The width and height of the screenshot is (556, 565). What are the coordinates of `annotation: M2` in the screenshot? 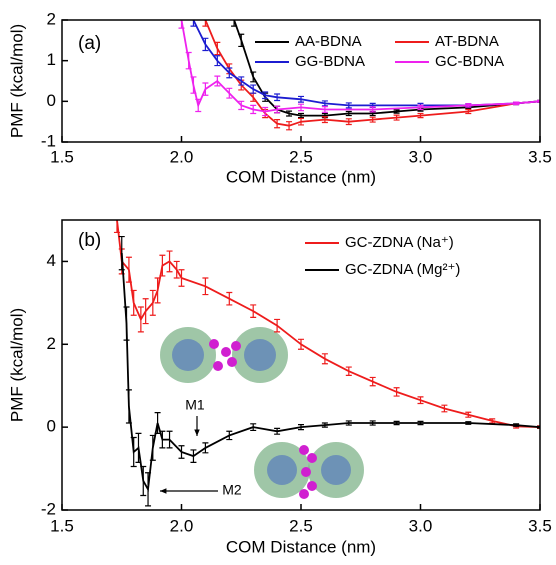 It's located at (232, 490).